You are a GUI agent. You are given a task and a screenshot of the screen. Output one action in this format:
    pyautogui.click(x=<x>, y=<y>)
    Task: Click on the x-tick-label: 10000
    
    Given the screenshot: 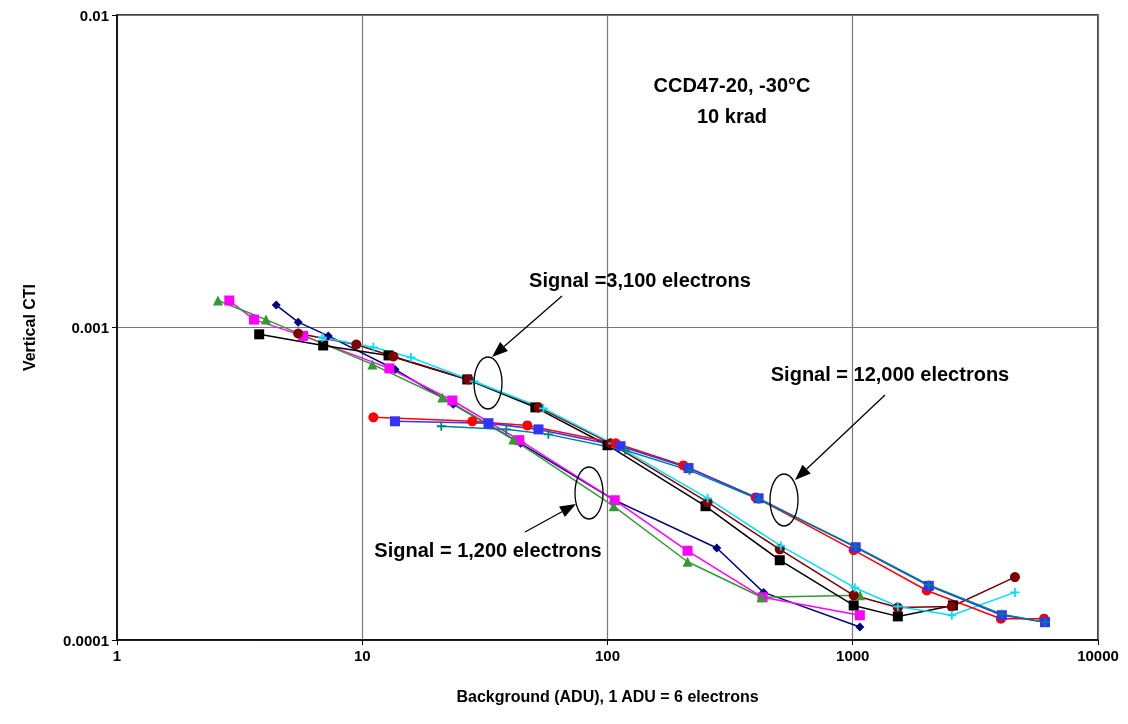 What is the action you would take?
    pyautogui.click(x=1098, y=655)
    